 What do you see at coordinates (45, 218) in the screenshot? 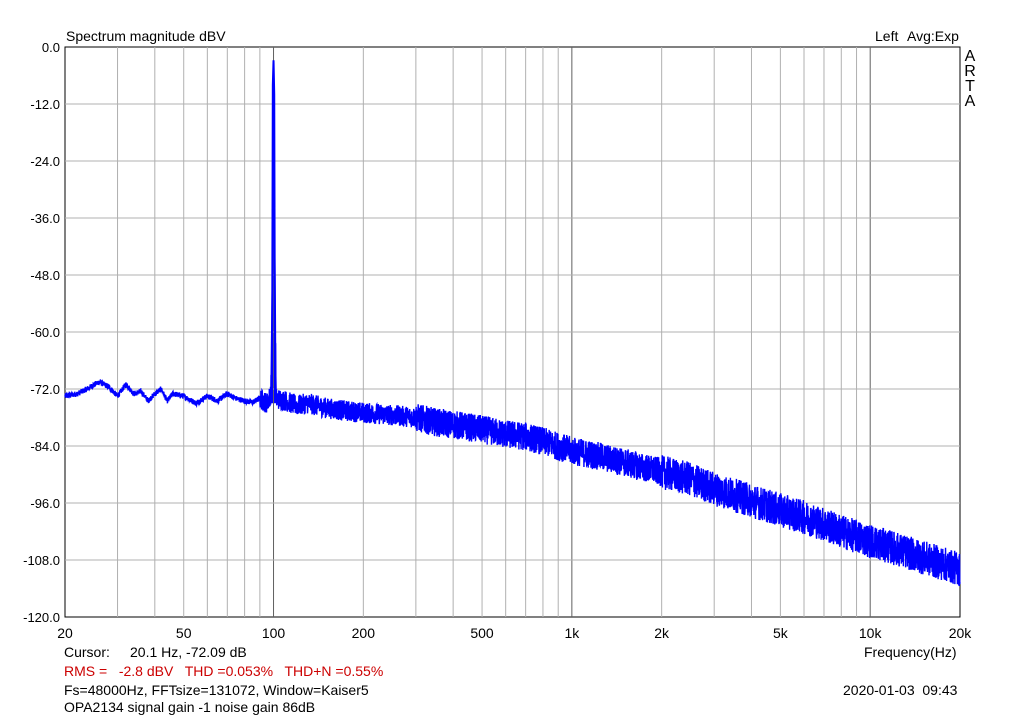
I see `y-tick-label-3: -36.0` at bounding box center [45, 218].